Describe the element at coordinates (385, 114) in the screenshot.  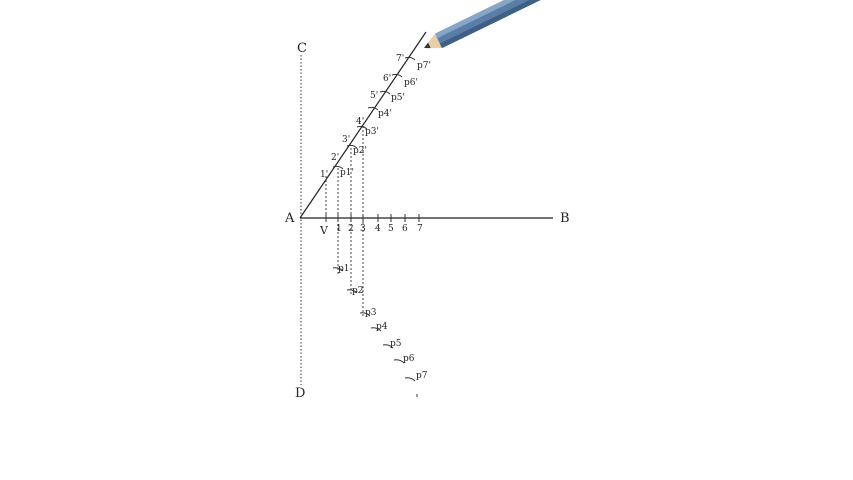
I see `p-front-4: p4'` at that location.